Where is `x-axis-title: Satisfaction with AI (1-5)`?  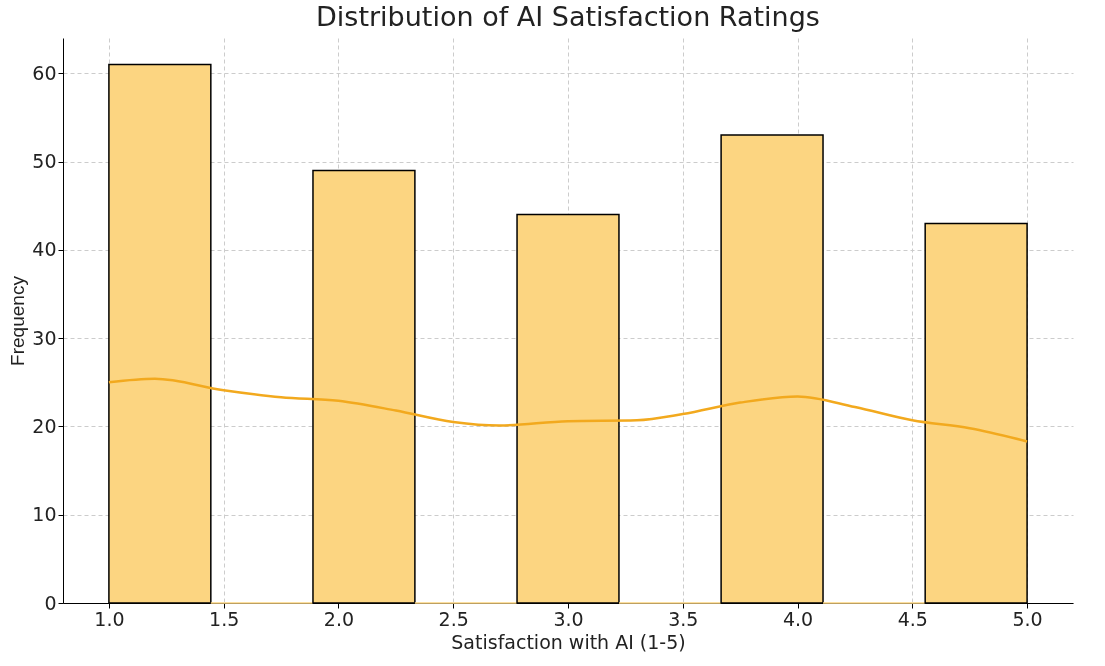
x-axis-title: Satisfaction with AI (1-5) is located at coordinates (568, 641).